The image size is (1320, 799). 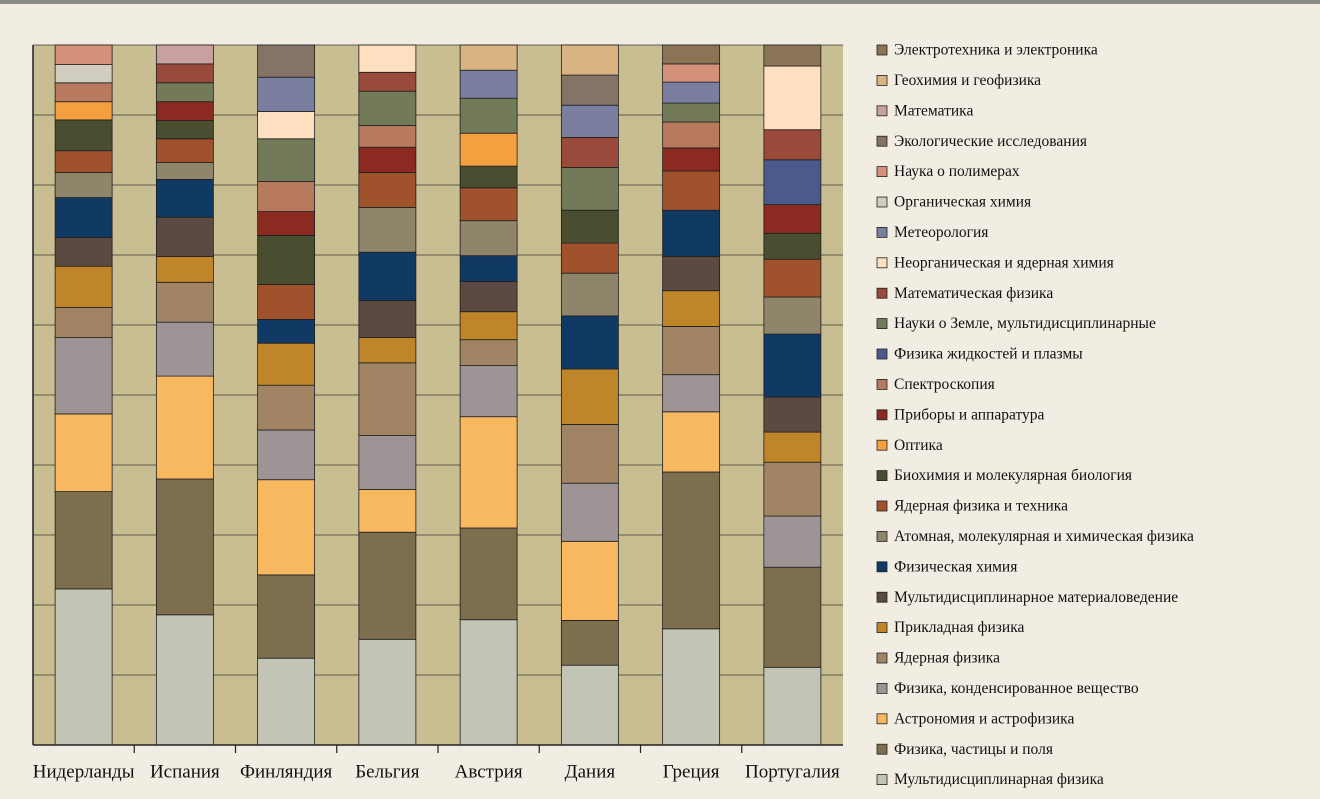 What do you see at coordinates (981, 506) in the screenshot?
I see `legend-label: Ядерная физика и техника` at bounding box center [981, 506].